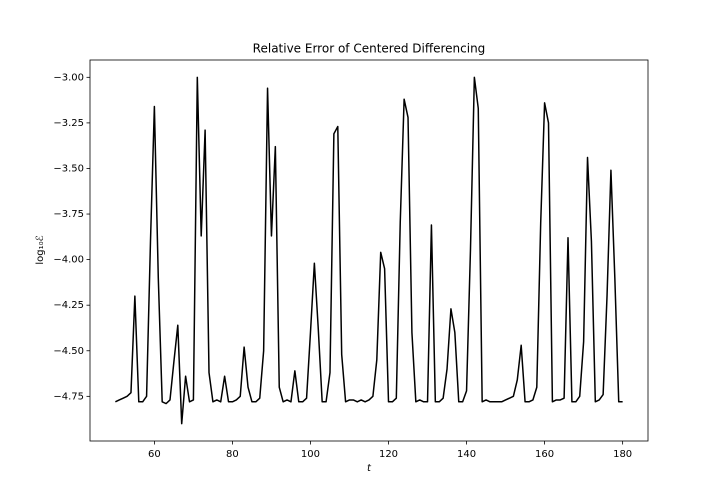 The width and height of the screenshot is (720, 504). Describe the element at coordinates (68, 77) in the screenshot. I see `y-tick-label: −3.00` at that location.